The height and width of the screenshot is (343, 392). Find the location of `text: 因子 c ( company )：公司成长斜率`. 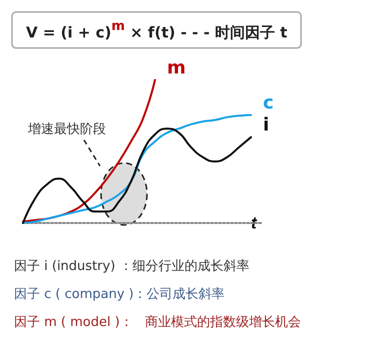

text: 因子 c ( company )：公司成长斜率 is located at coordinates (119, 294).